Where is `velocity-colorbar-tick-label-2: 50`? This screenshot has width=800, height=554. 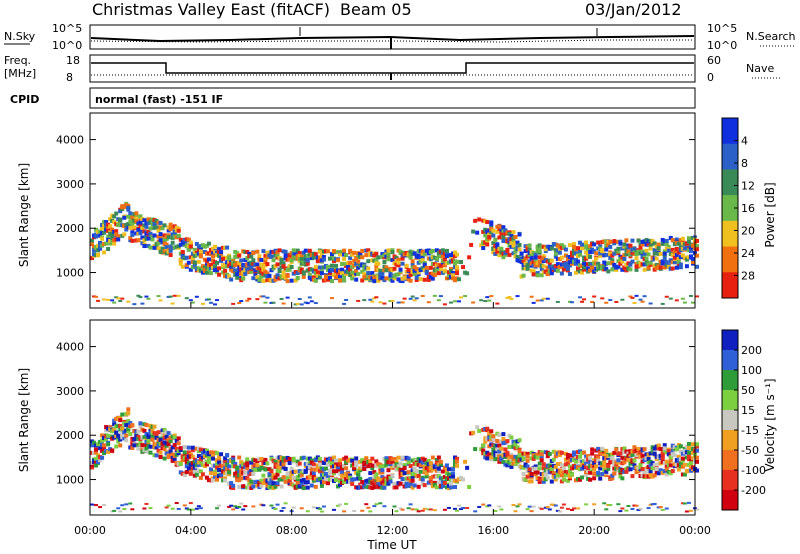
velocity-colorbar-tick-label-2: 50 is located at coordinates (748, 390).